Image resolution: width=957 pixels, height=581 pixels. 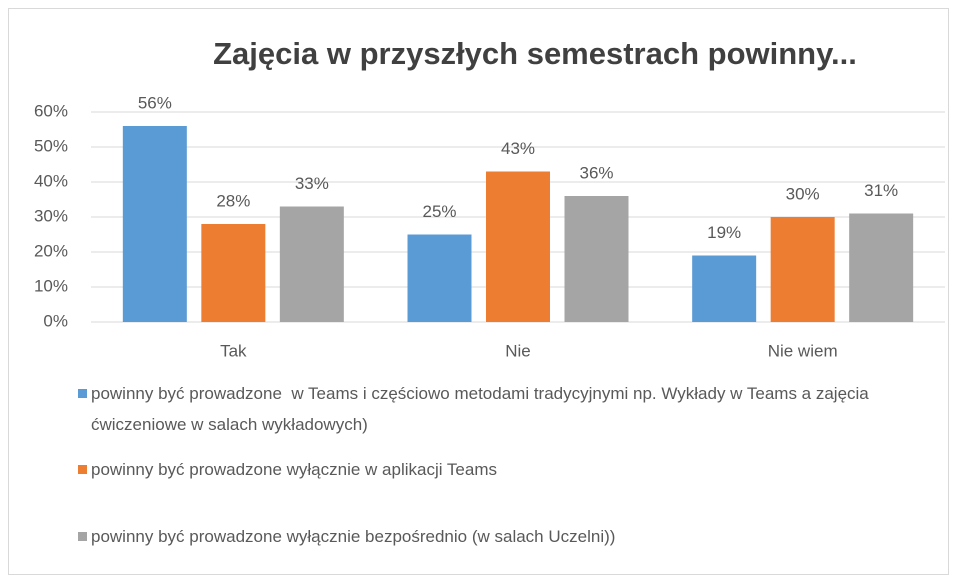 What do you see at coordinates (233, 350) in the screenshot?
I see `x-tick-label: Tak` at bounding box center [233, 350].